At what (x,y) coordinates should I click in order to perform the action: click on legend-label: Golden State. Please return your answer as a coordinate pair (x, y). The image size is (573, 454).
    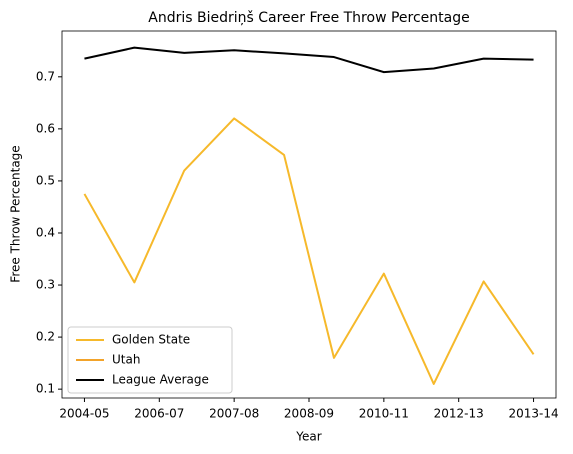
    Looking at the image, I should click on (151, 340).